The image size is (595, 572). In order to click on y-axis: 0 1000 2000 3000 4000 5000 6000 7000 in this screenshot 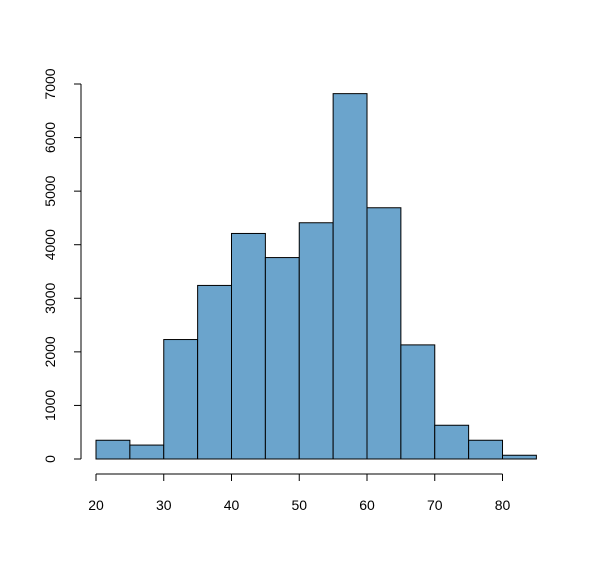, I will do `click(62, 265)`.